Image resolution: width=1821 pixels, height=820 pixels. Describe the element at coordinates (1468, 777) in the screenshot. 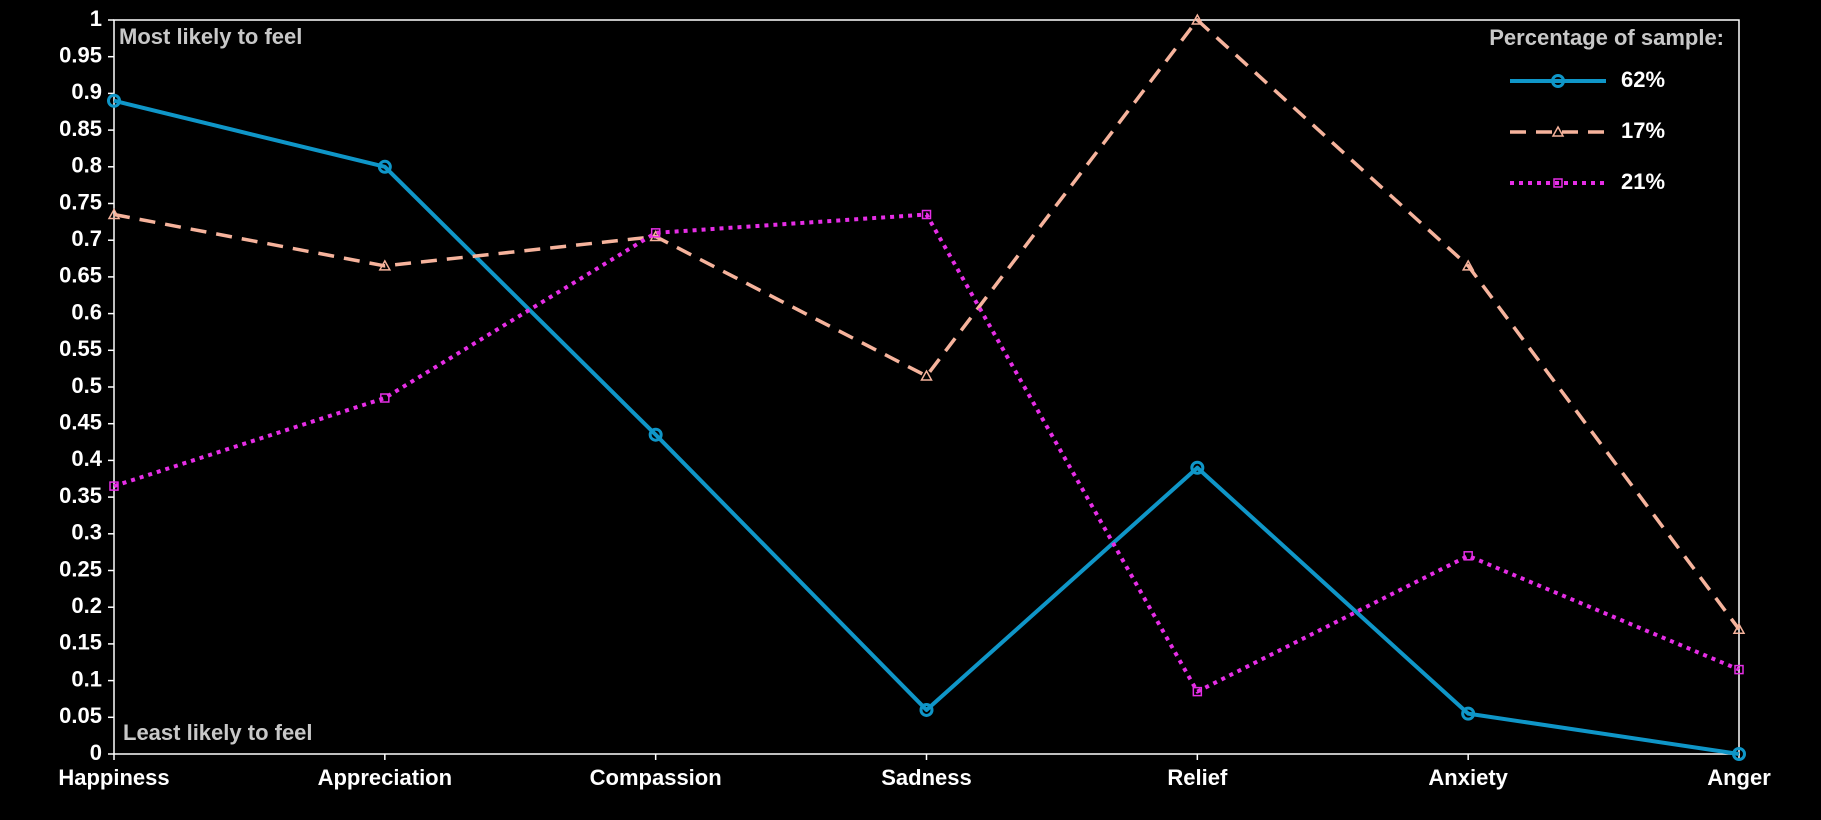

I see `x-tick-label: Anxiety` at that location.